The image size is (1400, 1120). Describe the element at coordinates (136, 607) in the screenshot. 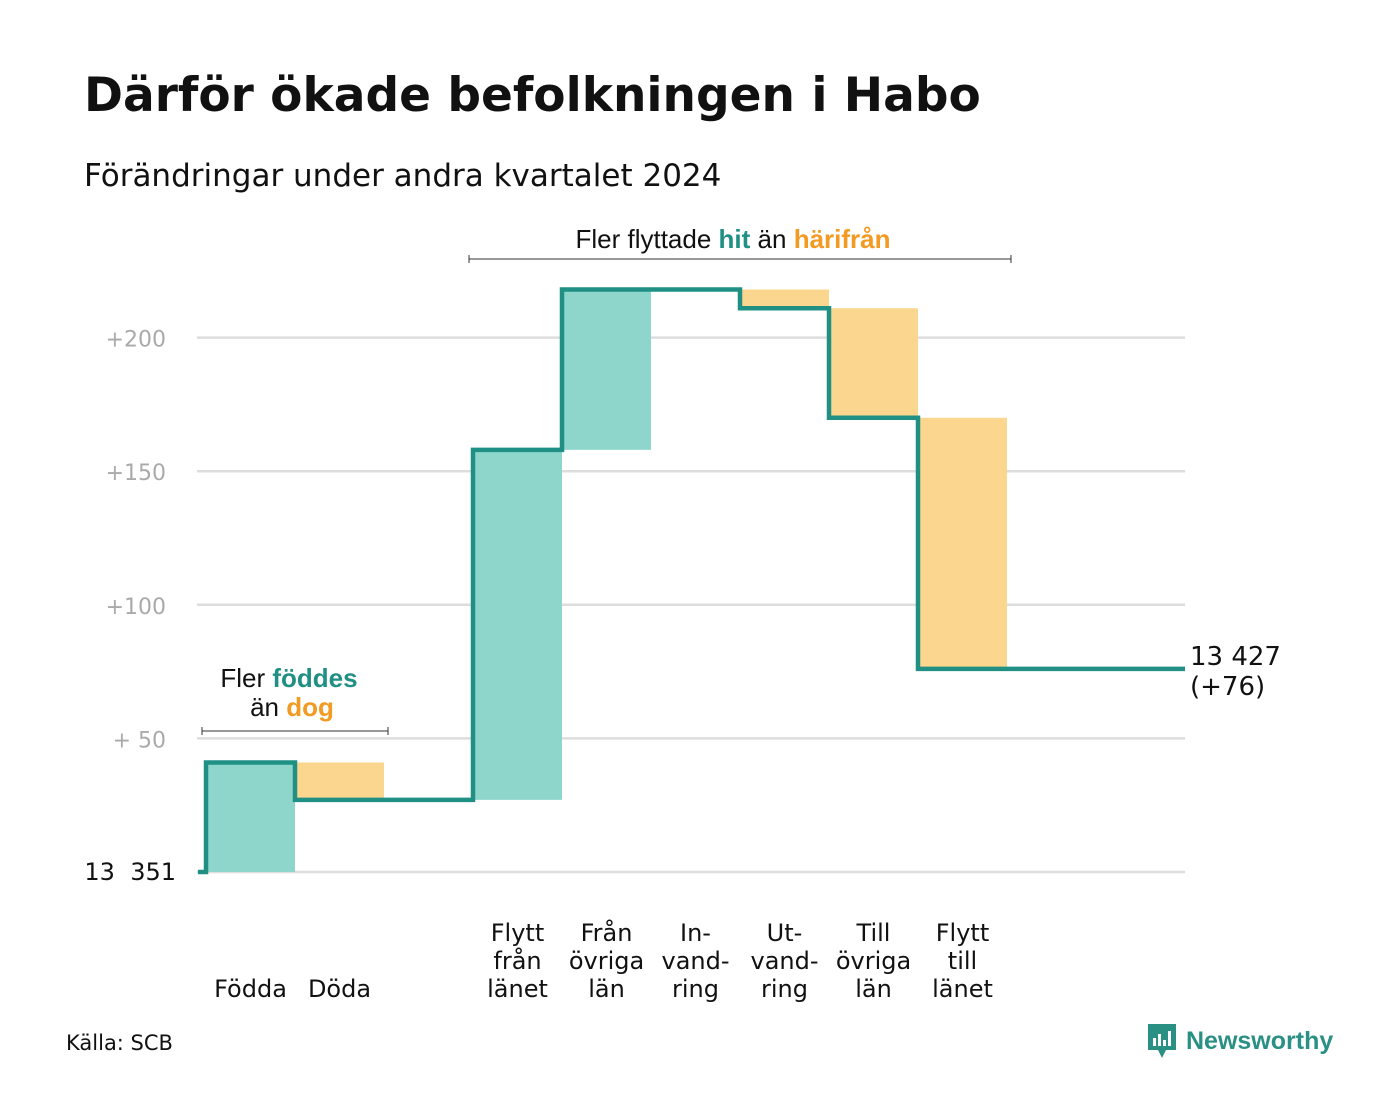

I see `y-tick-label: +100` at that location.